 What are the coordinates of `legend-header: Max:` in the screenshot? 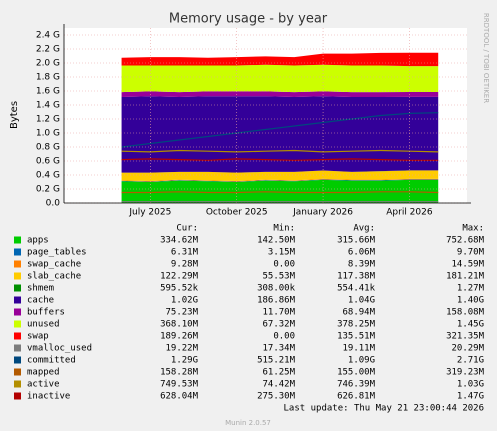 It's located at (473, 229).